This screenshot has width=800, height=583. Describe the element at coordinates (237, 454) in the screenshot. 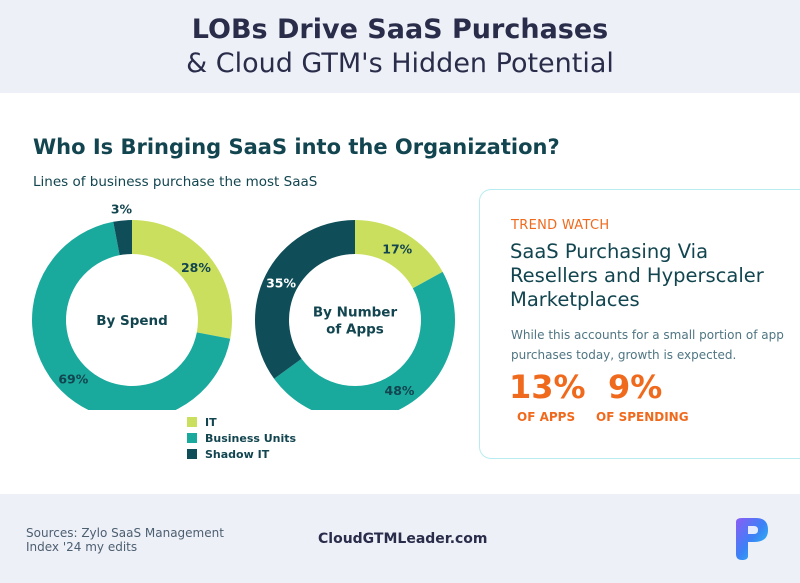

I see `legend-label-shadow-it: Shadow IT` at that location.